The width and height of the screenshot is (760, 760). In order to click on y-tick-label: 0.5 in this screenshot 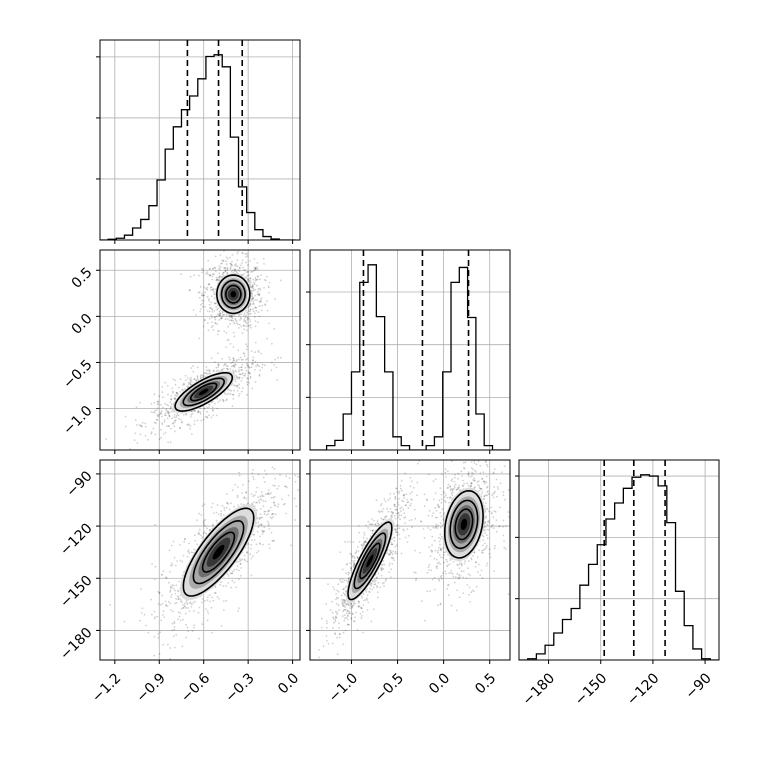, I will do `click(82, 278)`.